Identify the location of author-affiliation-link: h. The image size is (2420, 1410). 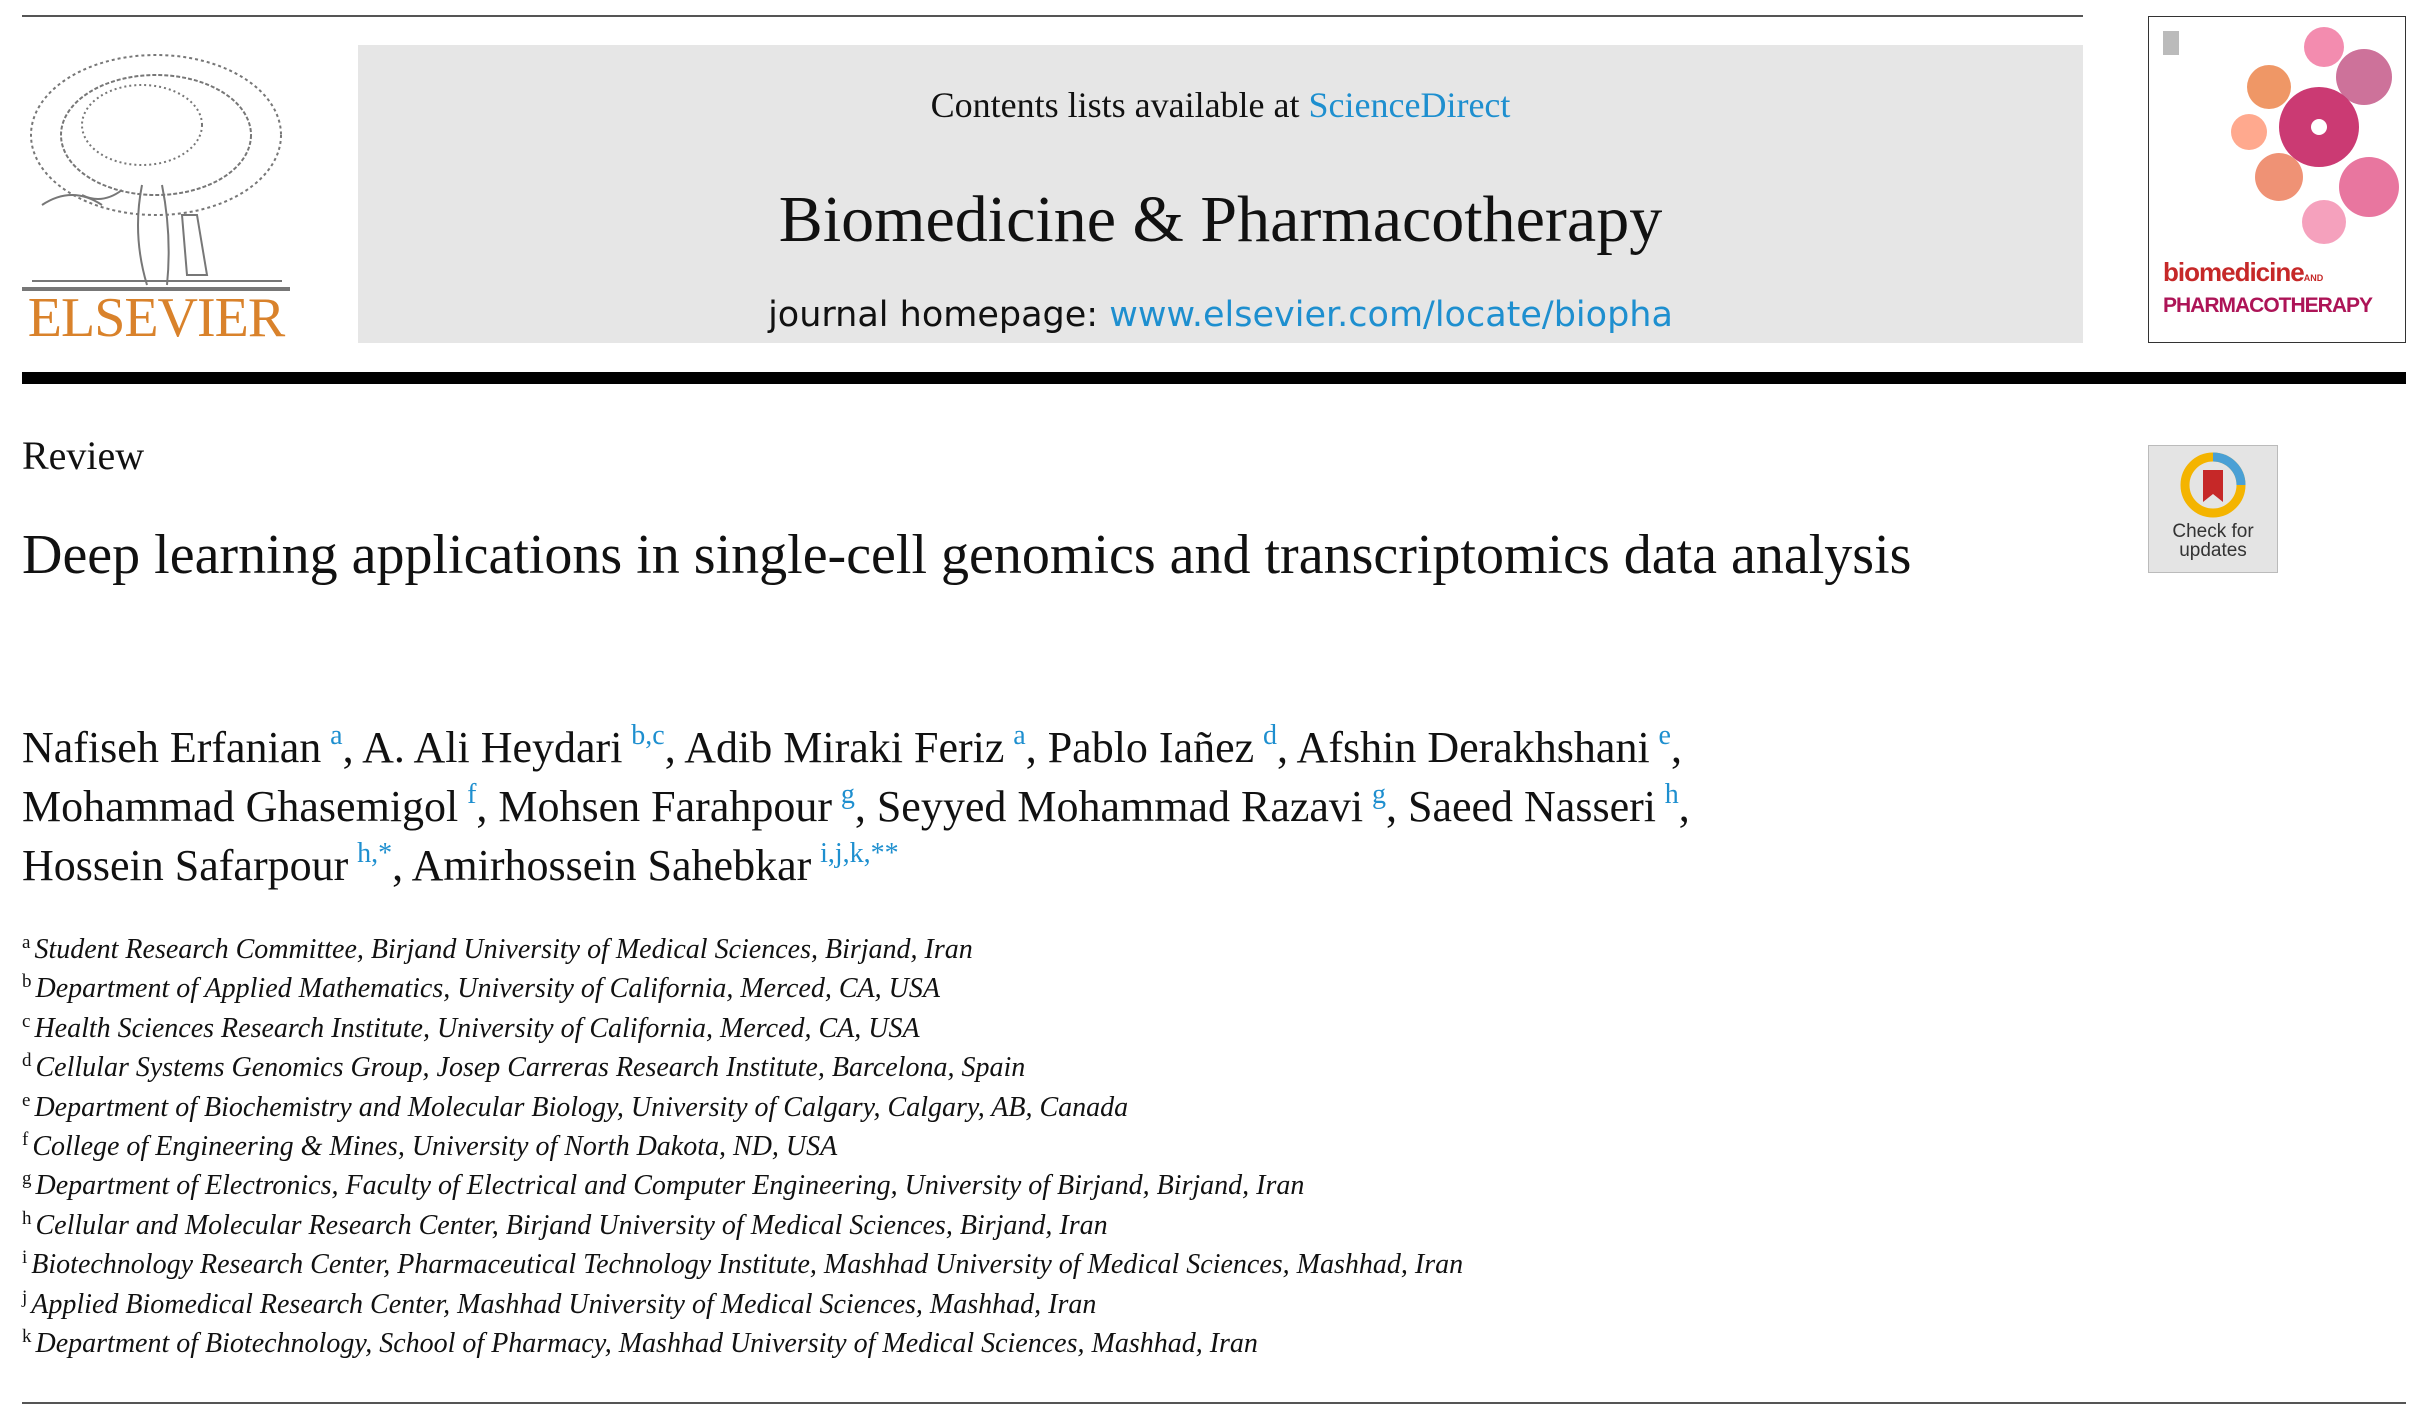
(1671, 794).